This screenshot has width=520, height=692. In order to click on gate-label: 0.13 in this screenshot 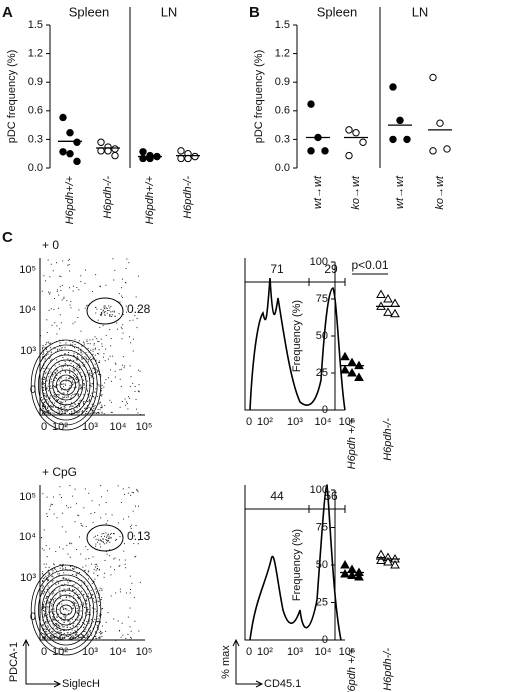, I will do `click(139, 536)`.